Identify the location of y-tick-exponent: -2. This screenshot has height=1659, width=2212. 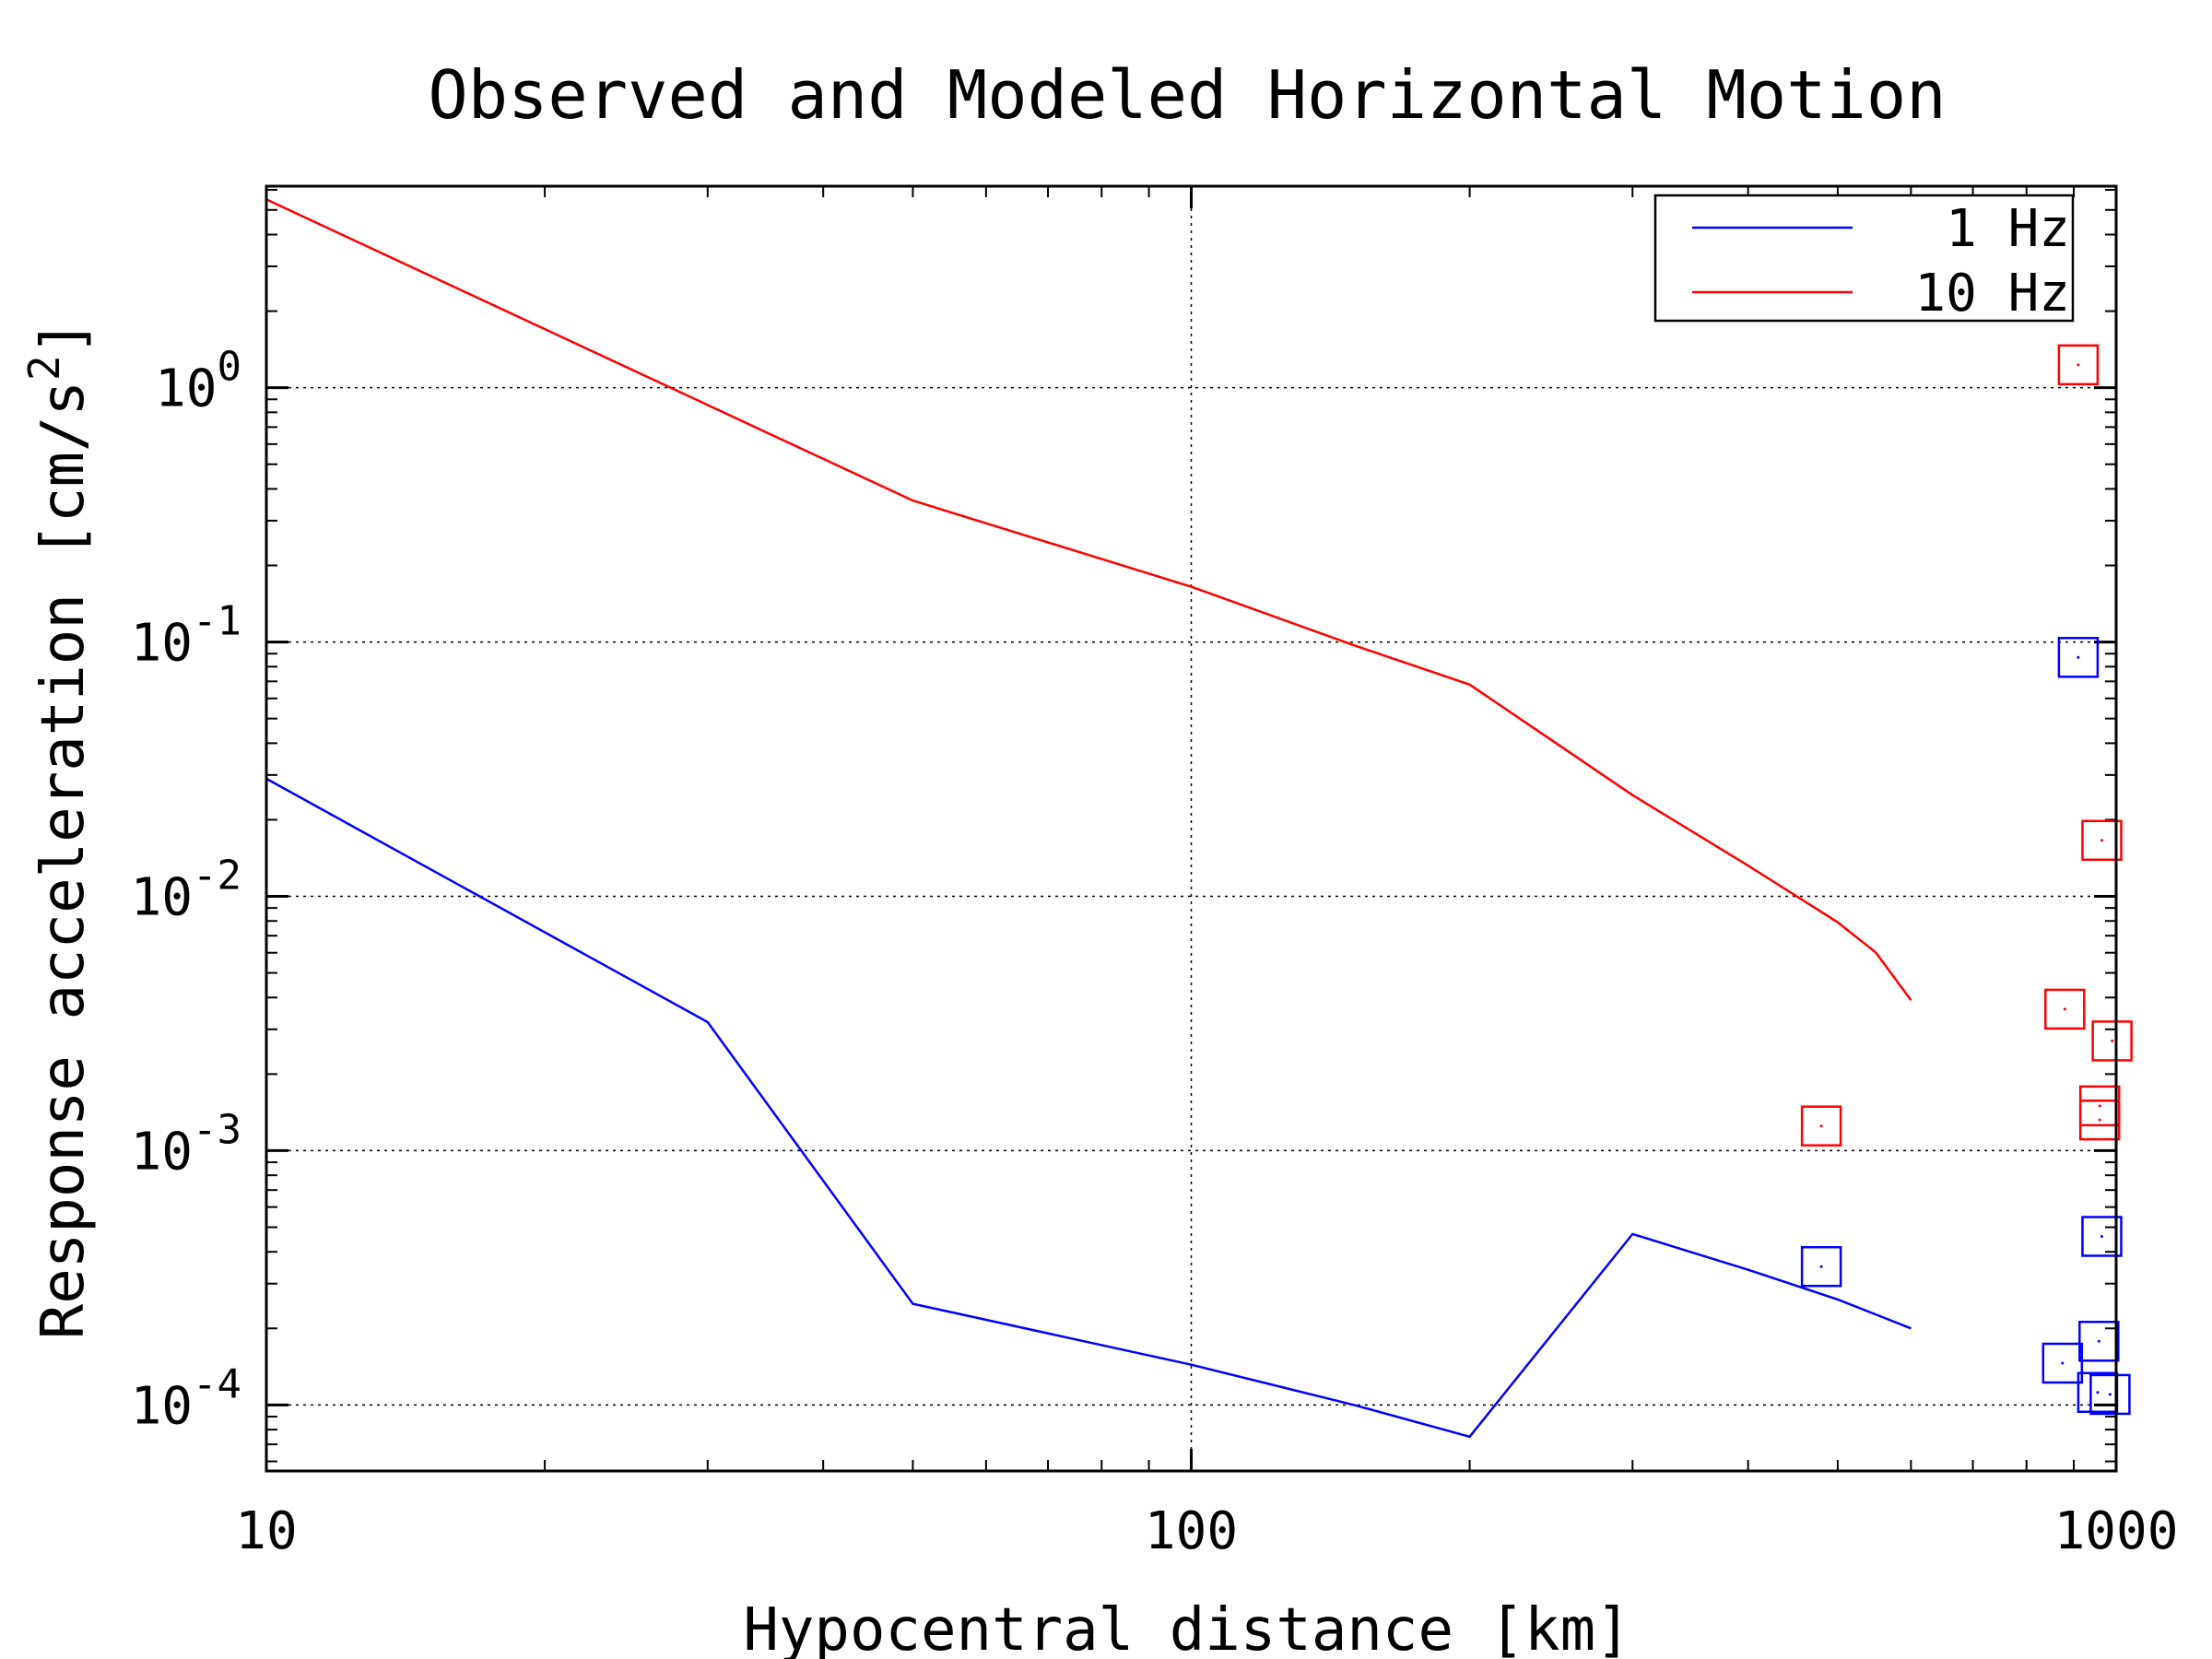
(217, 876).